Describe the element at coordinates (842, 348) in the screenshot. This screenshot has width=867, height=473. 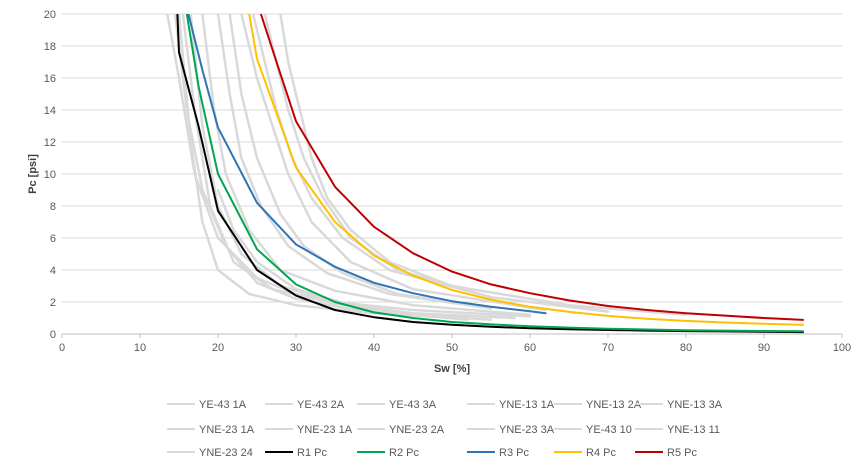
I see `x-tick-label: 100` at that location.